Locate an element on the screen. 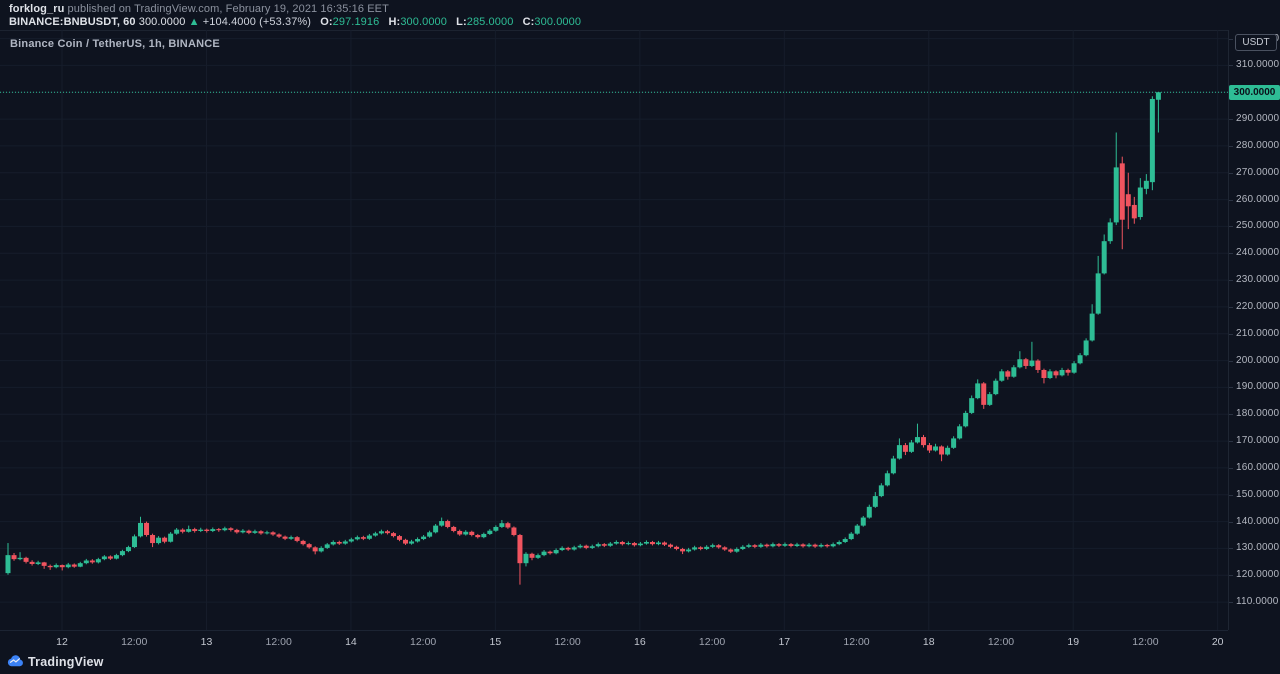 The width and height of the screenshot is (1280, 674). price-tick-label: 270.0000 is located at coordinates (1258, 172).